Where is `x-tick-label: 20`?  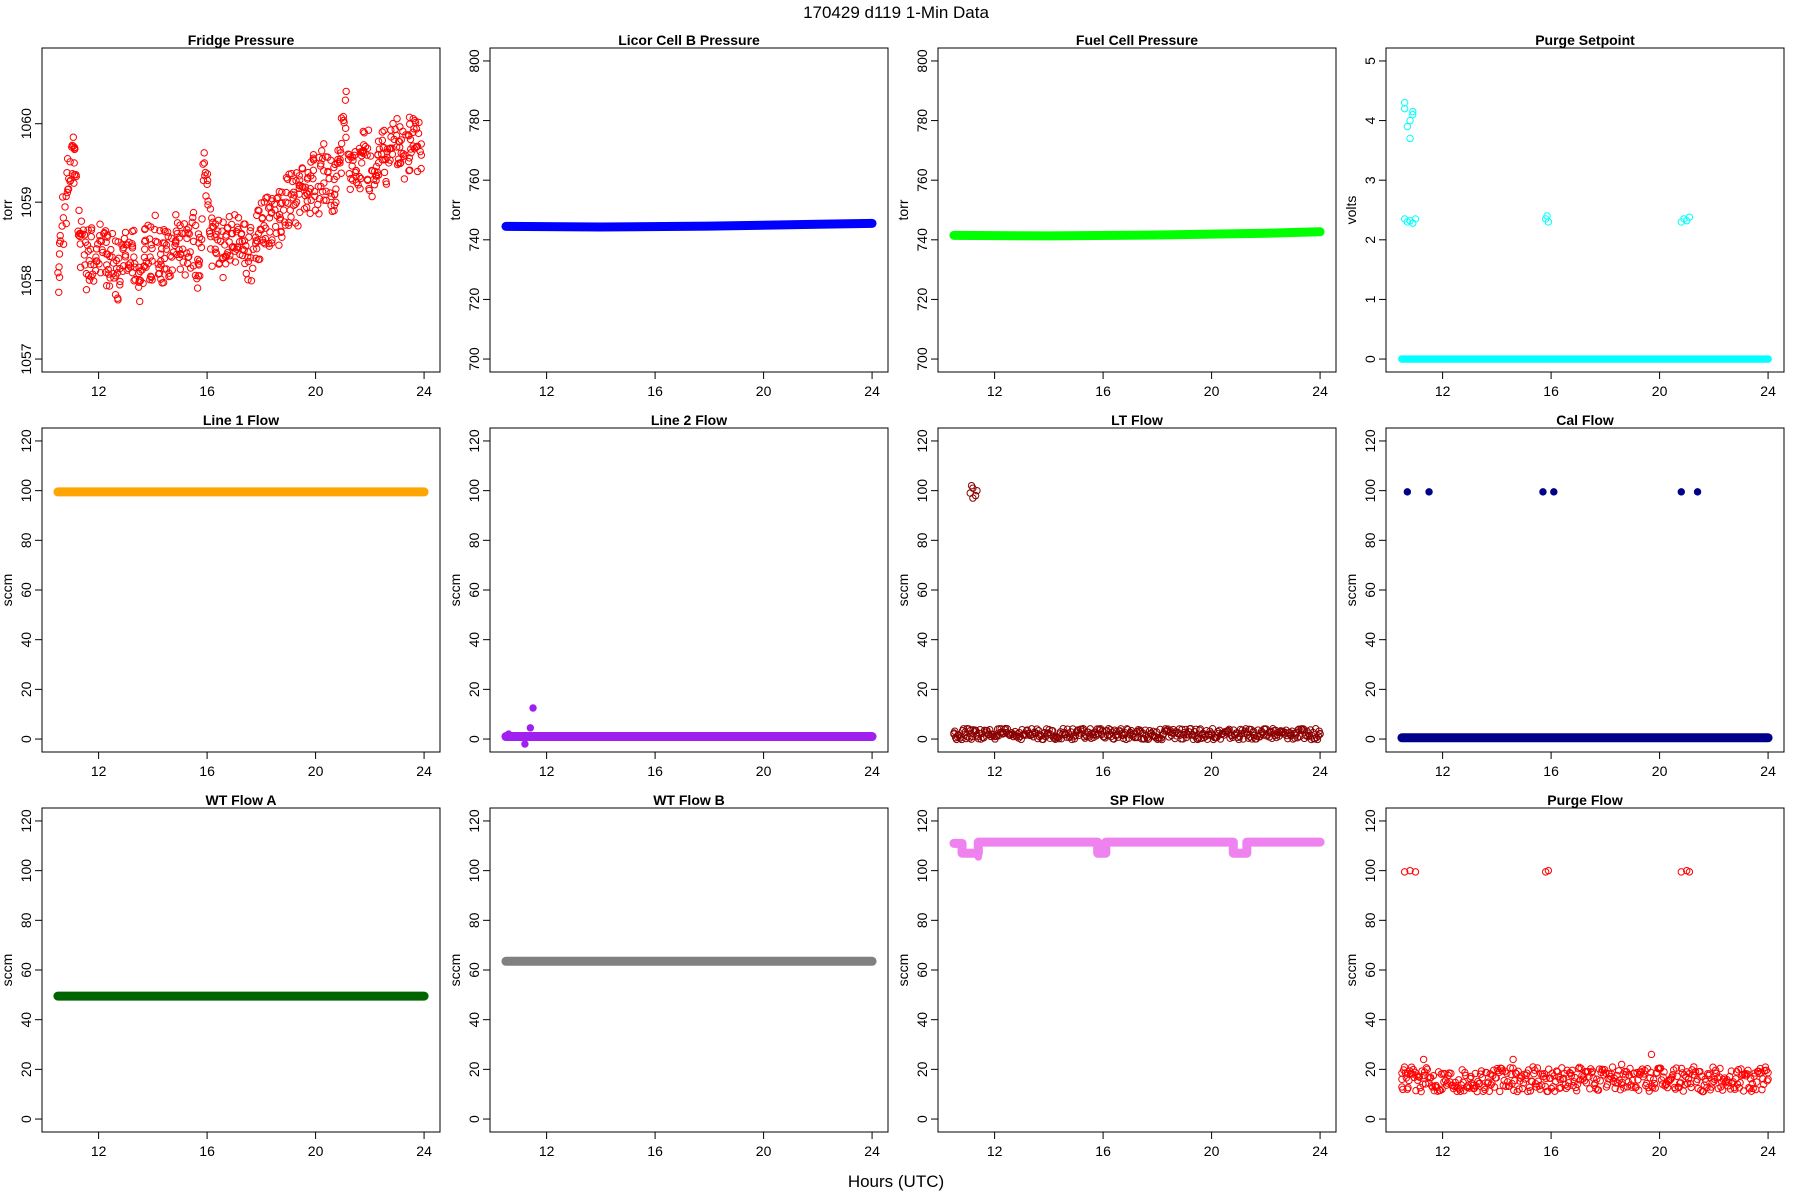 x-tick-label: 20 is located at coordinates (1660, 771).